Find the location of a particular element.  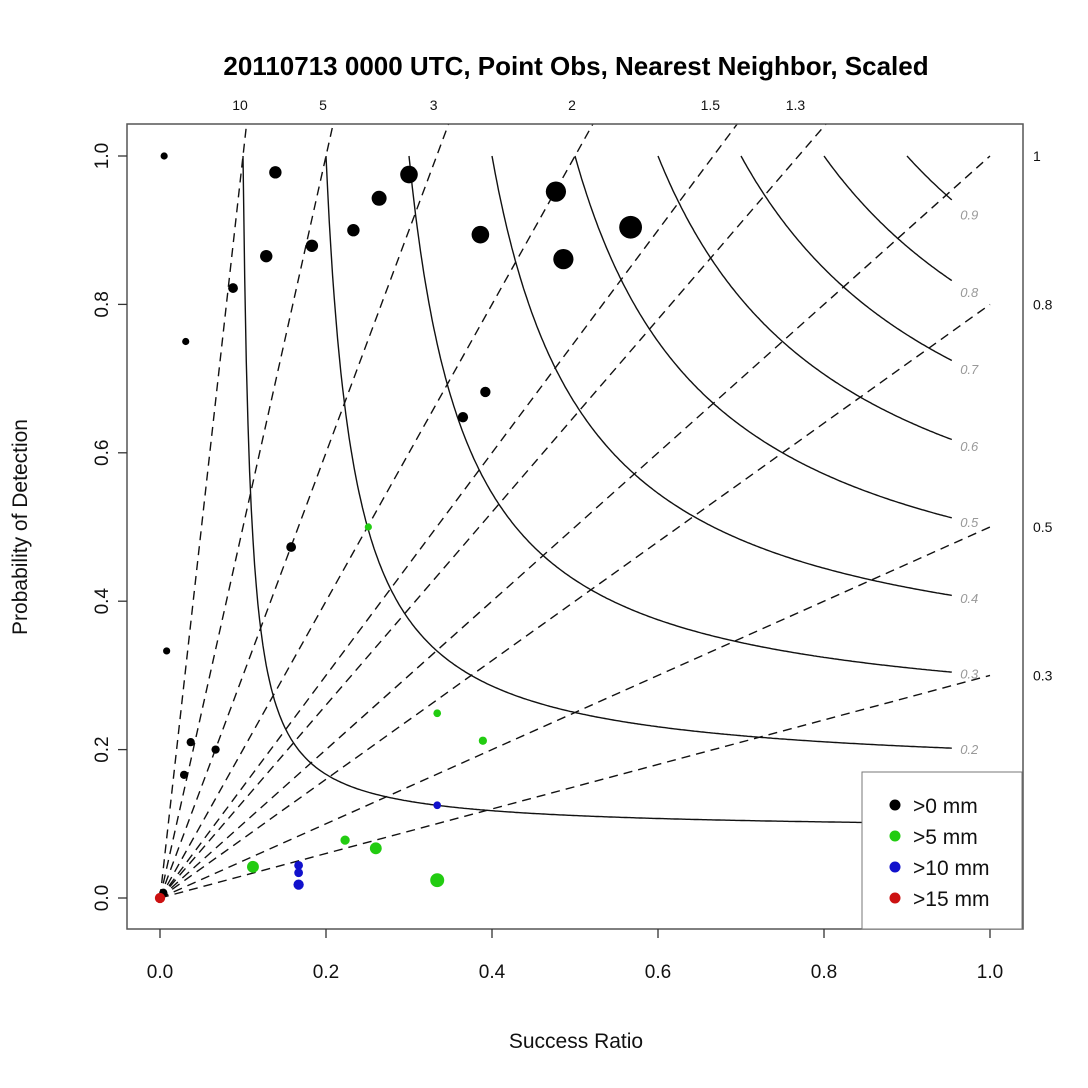

csi-label: 0.7 is located at coordinates (969, 369).